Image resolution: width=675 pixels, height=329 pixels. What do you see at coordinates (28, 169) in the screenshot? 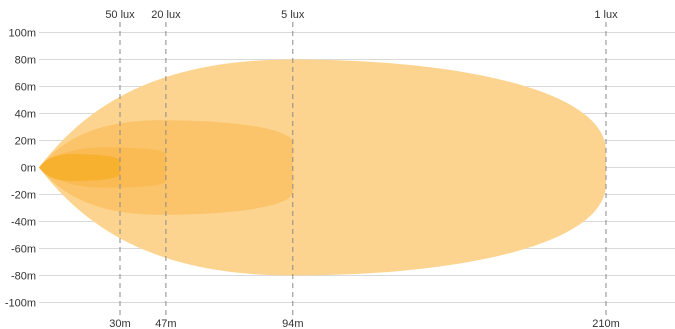
I see `y-tick-label: 0m` at bounding box center [28, 169].